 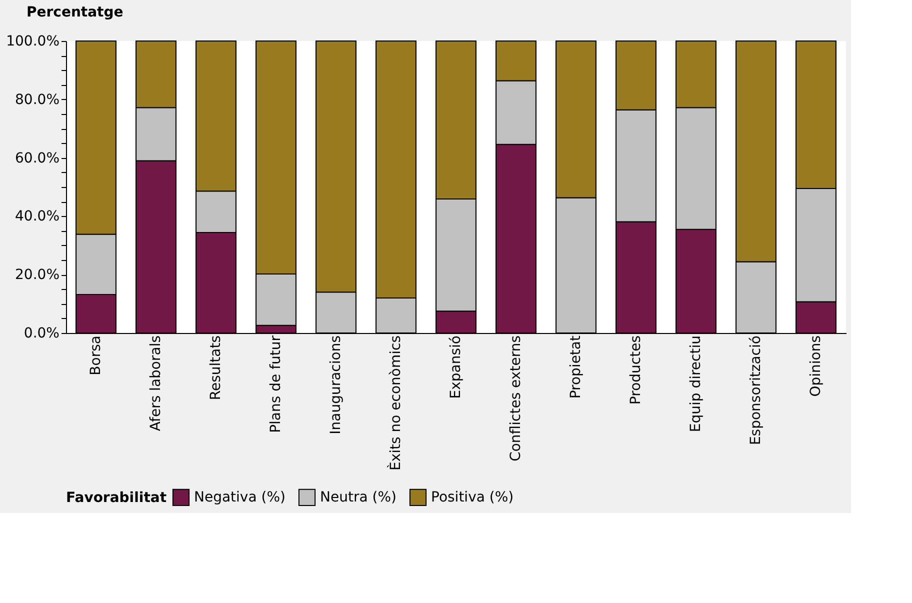 I want to click on x-tick-label: Resultats, so click(x=216, y=368).